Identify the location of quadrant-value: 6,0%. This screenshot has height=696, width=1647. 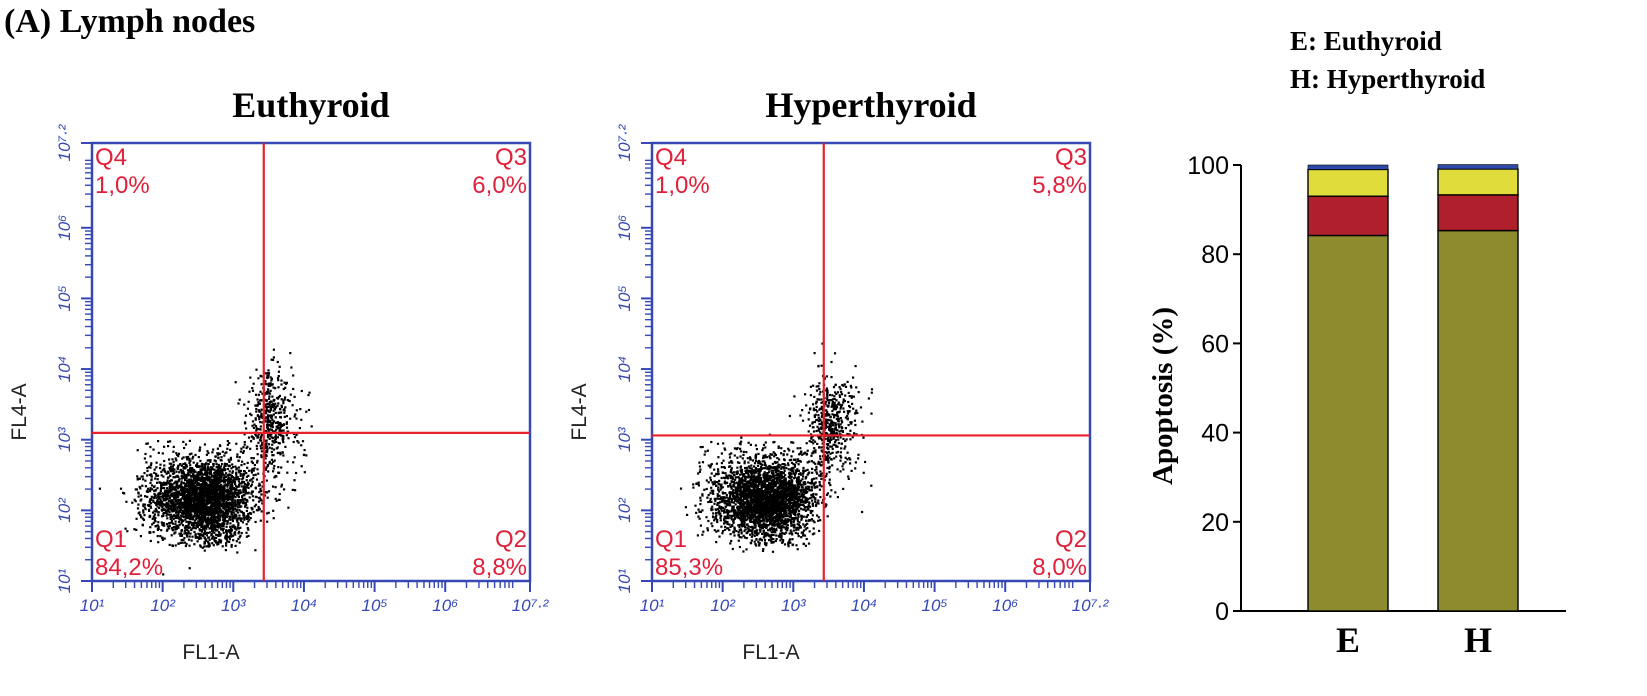
(499, 185).